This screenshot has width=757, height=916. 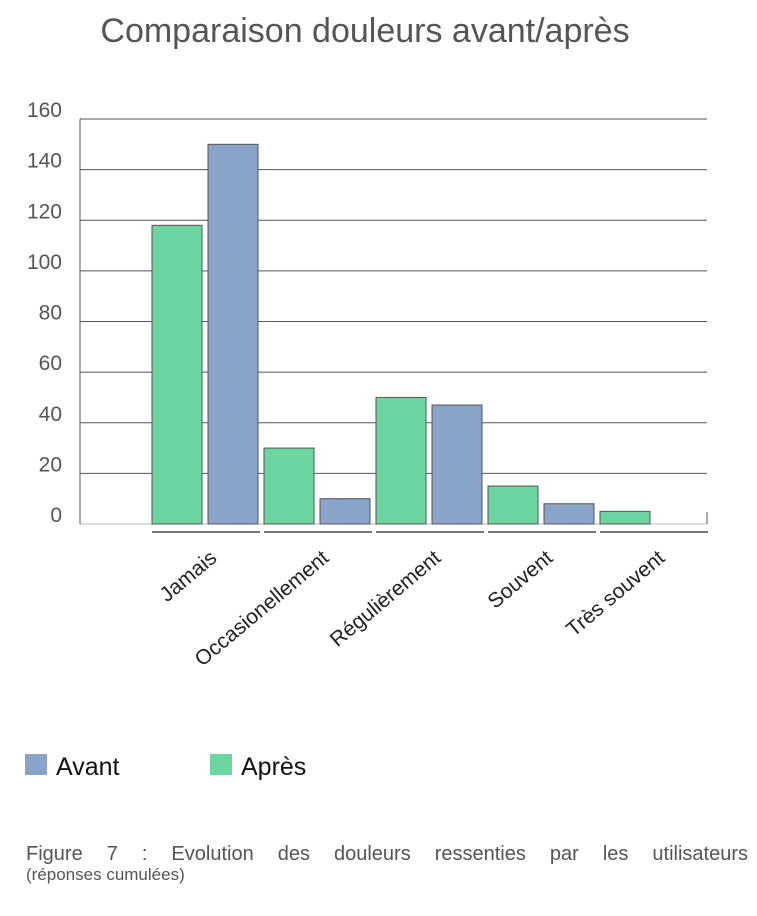 I want to click on y-tick-label: 60, so click(x=50, y=363).